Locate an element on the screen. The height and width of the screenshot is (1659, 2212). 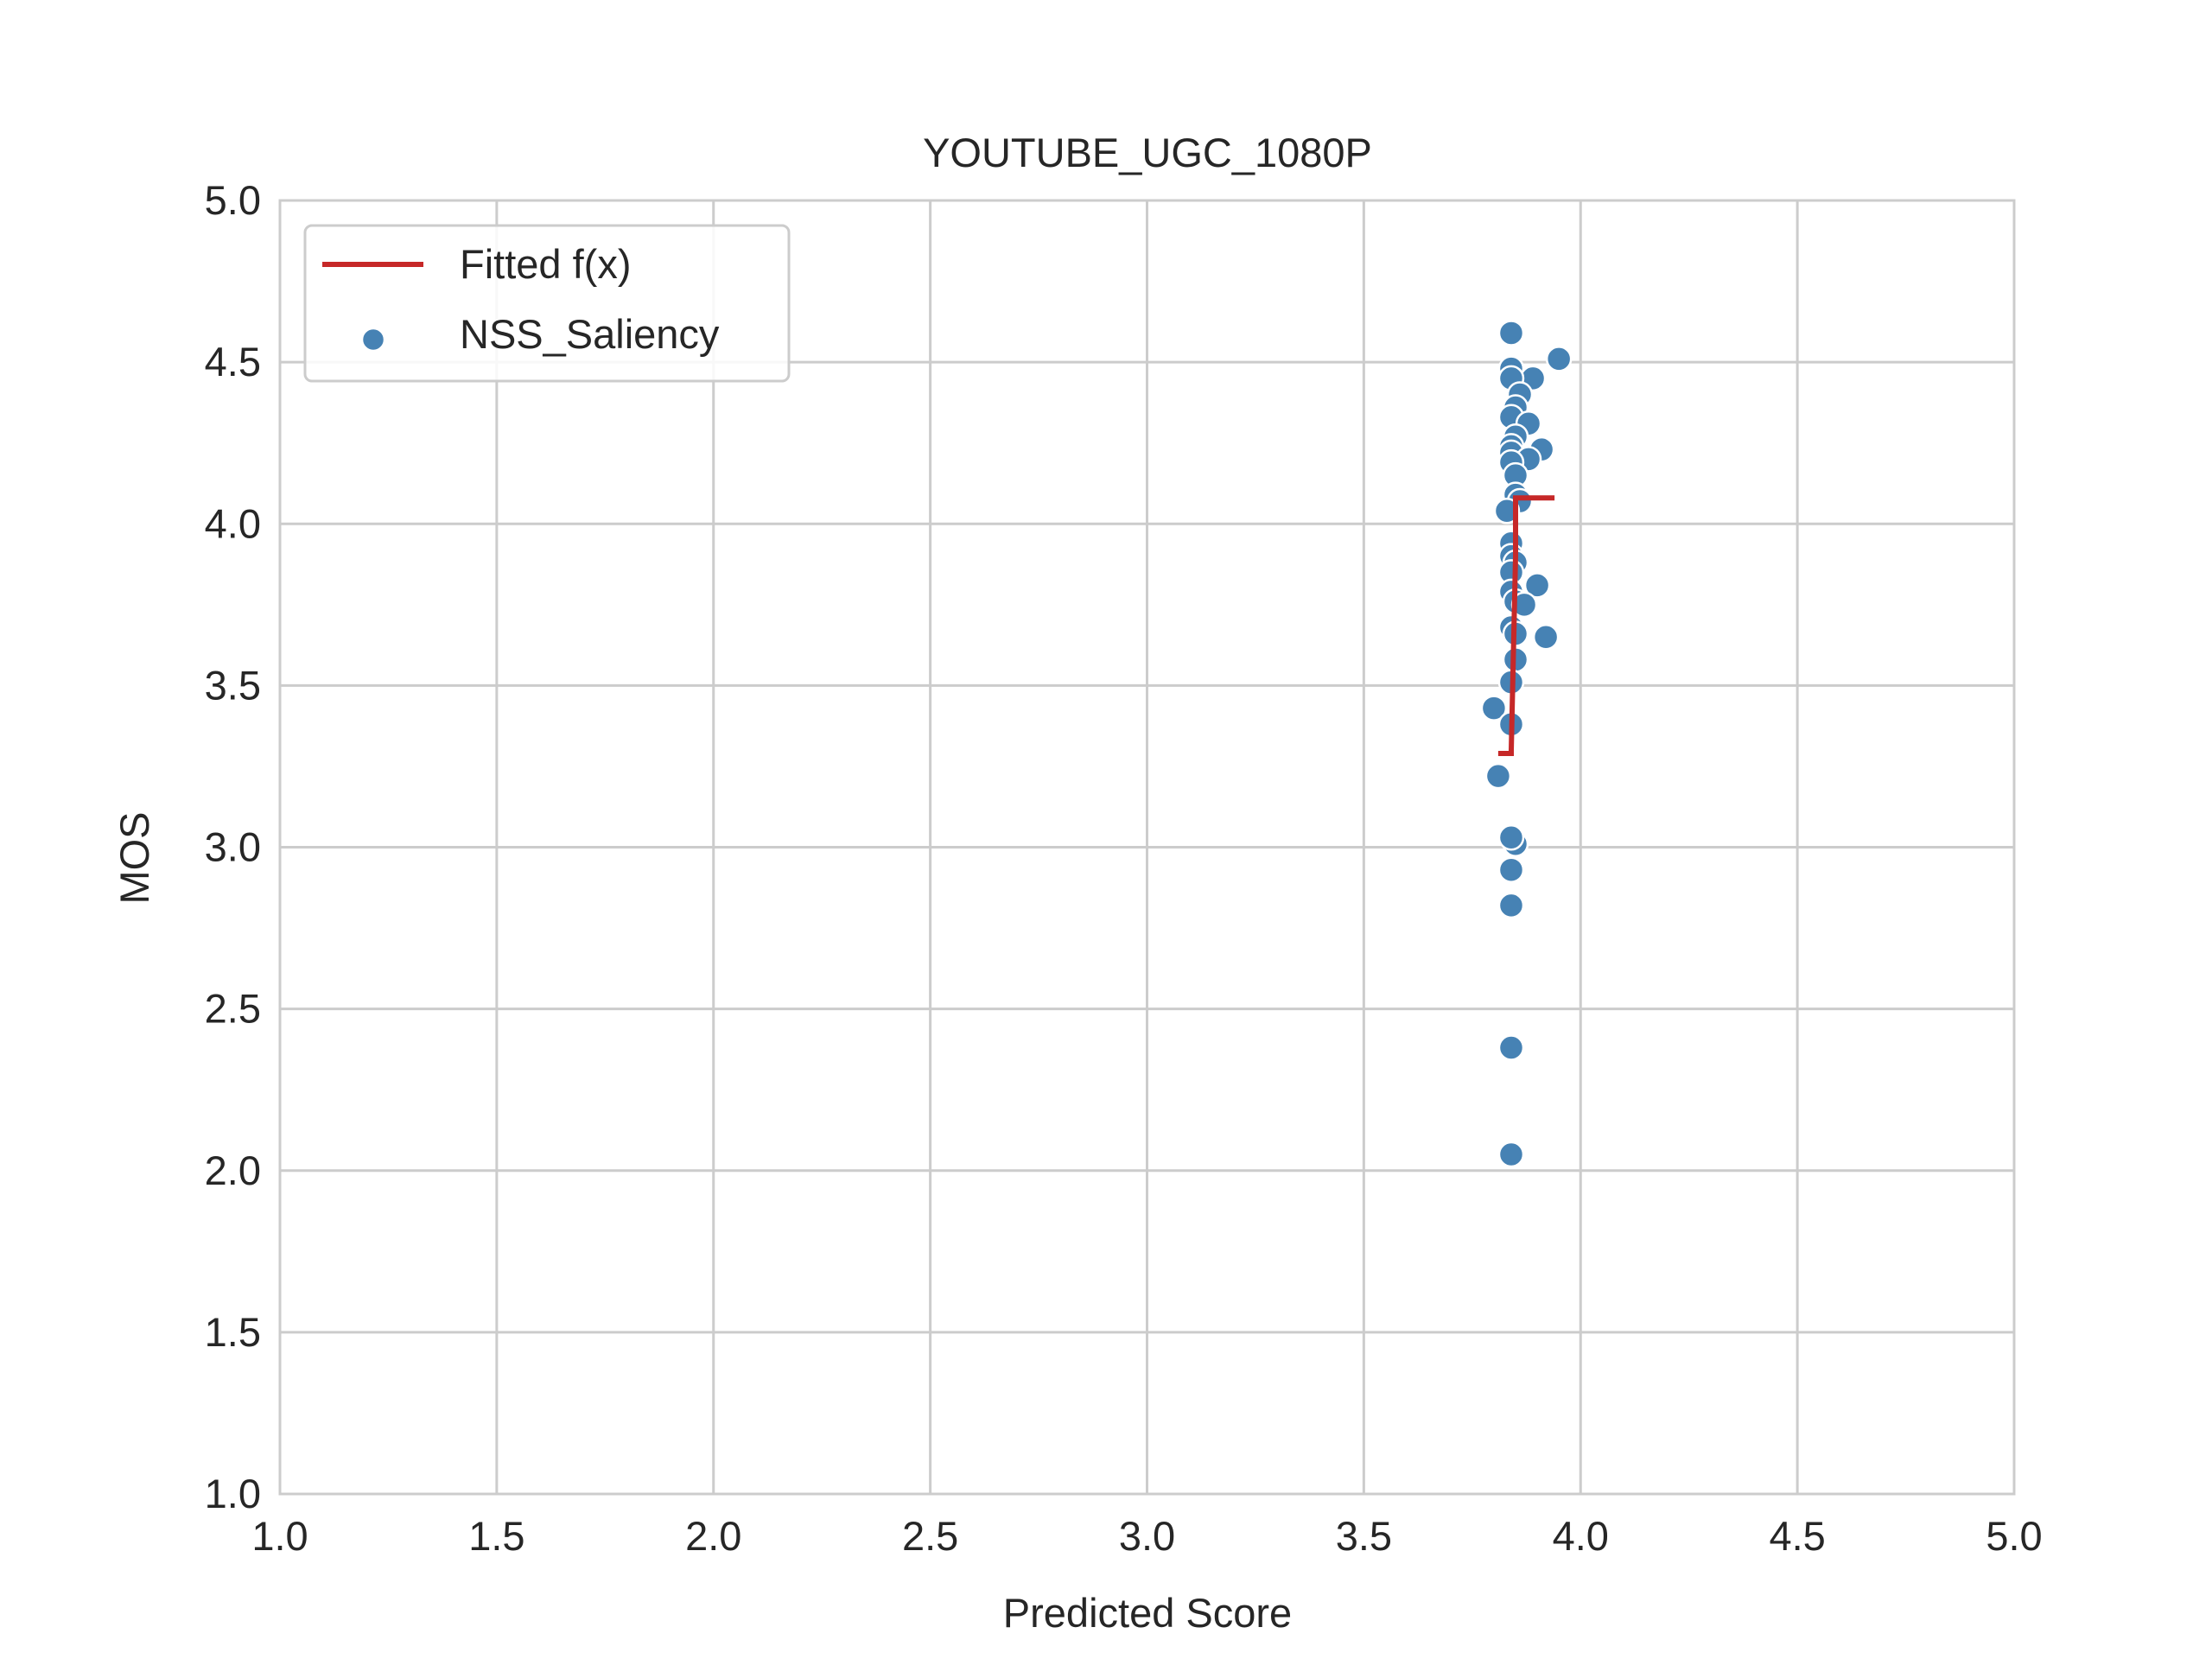
x-tick-label: 2.0 is located at coordinates (713, 1536).